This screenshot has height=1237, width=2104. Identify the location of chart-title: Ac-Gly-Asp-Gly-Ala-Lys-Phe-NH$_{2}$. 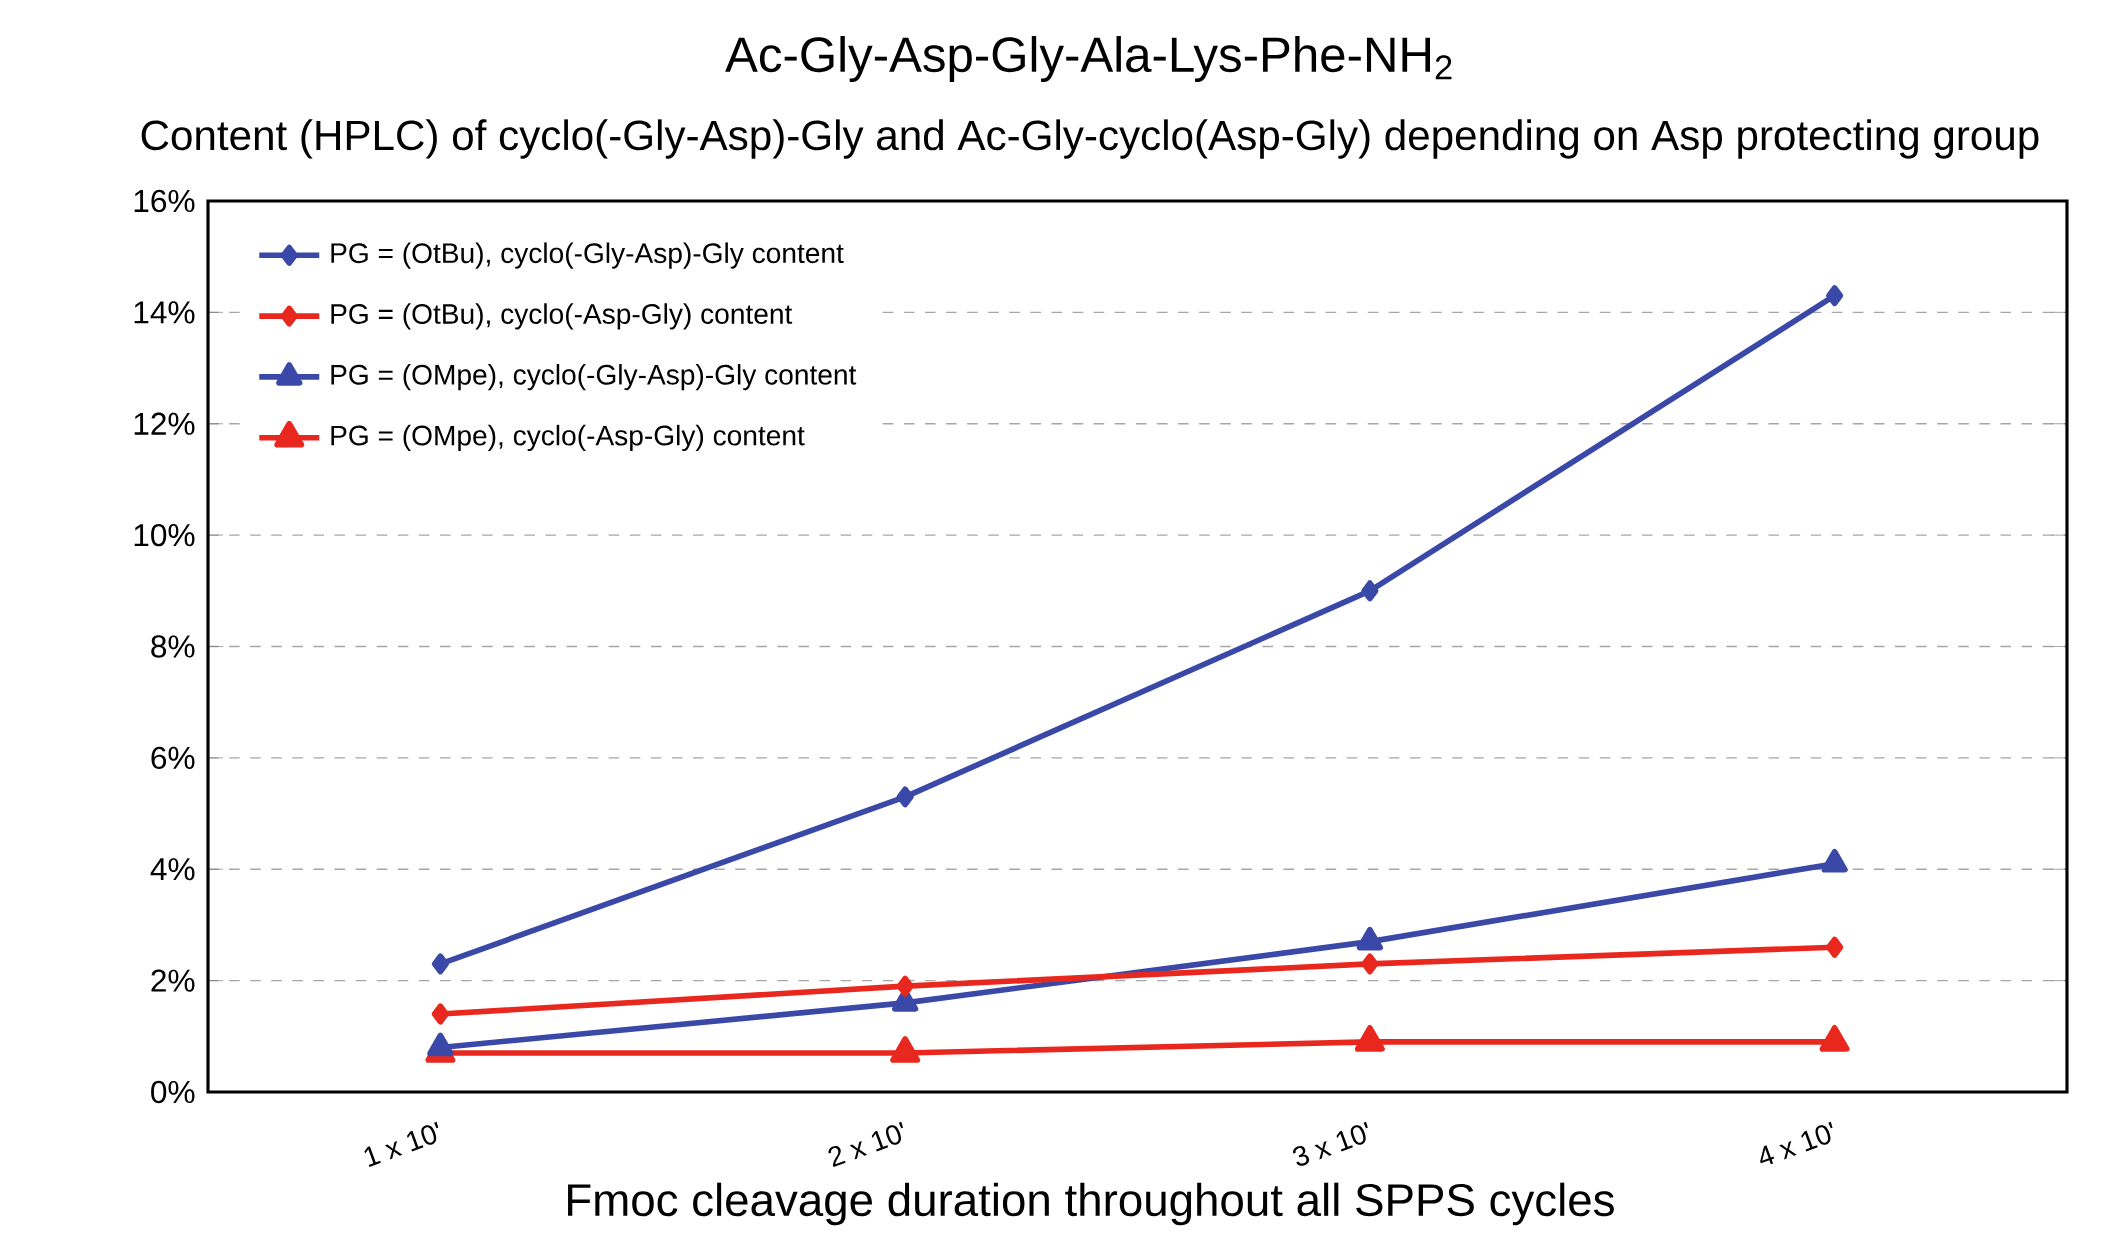
(1088, 59).